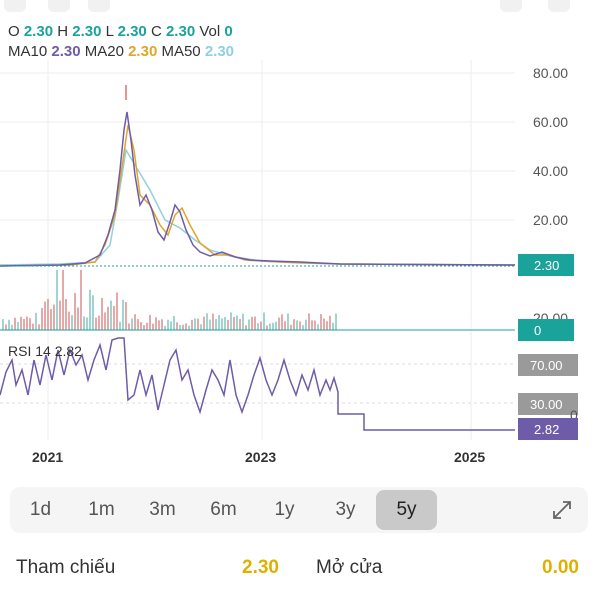 Image resolution: width=600 pixels, height=600 pixels. Describe the element at coordinates (228, 31) in the screenshot. I see `volume-value: 0` at that location.